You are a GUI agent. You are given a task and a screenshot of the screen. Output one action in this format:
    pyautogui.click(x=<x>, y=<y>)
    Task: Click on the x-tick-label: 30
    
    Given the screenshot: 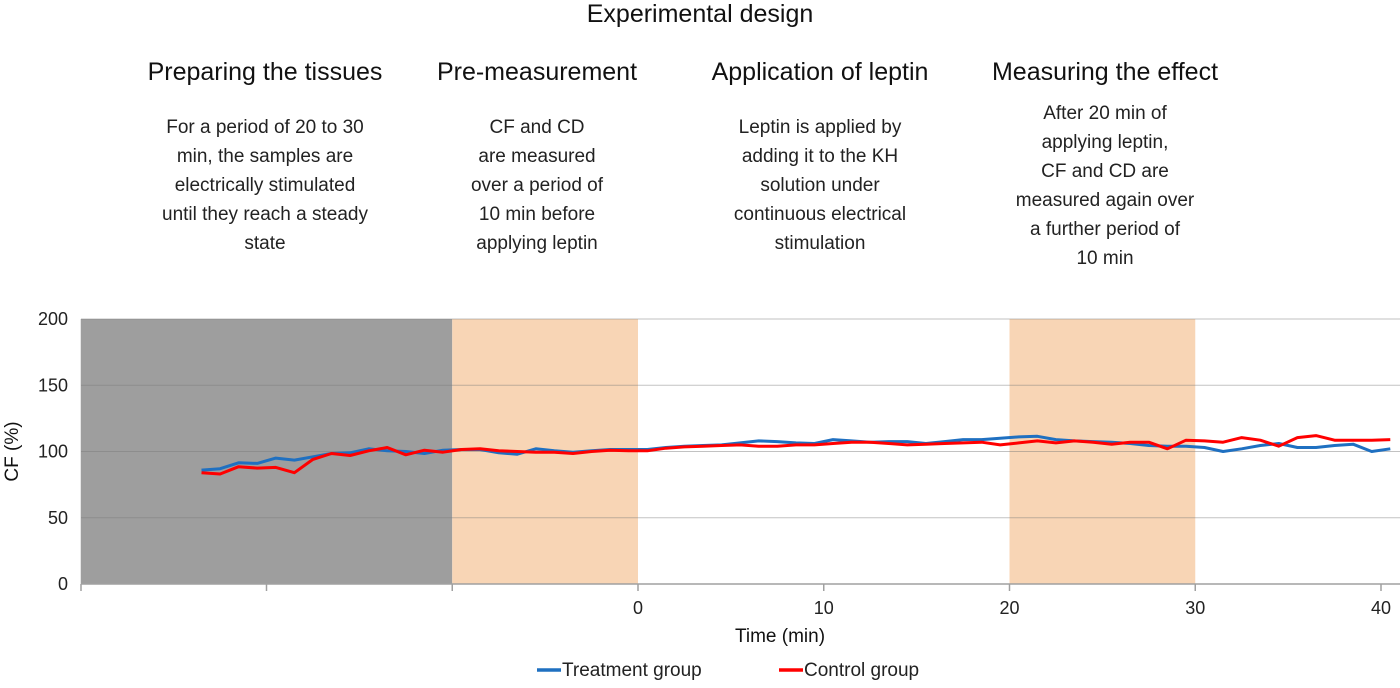 What is the action you would take?
    pyautogui.click(x=1195, y=608)
    